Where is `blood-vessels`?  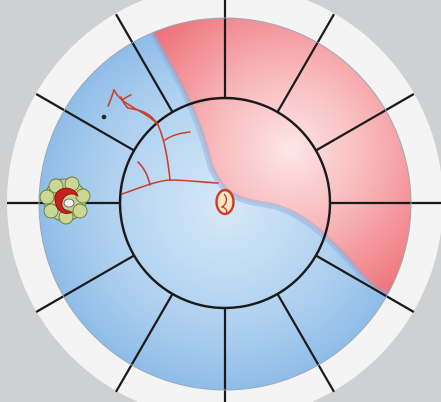
blood-vessels is located at coordinates (163, 142).